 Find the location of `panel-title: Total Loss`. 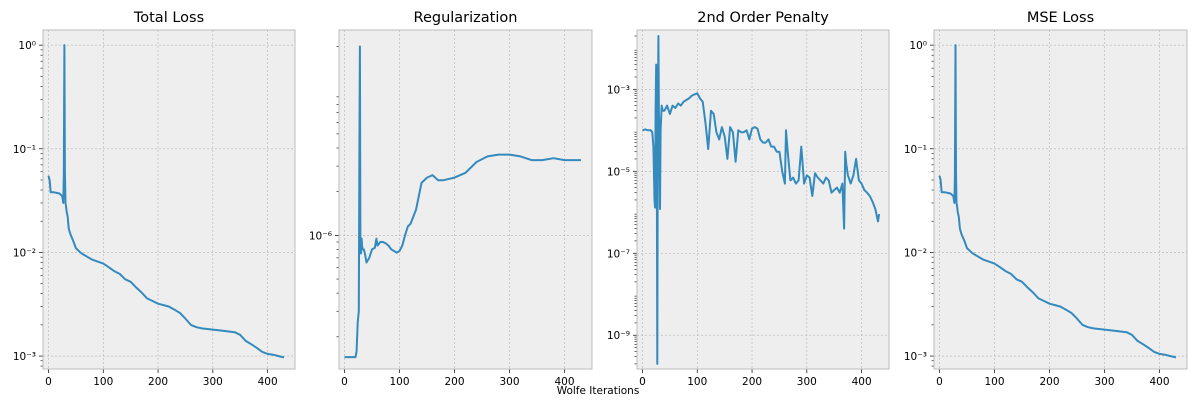

panel-title: Total Loss is located at coordinates (168, 18).